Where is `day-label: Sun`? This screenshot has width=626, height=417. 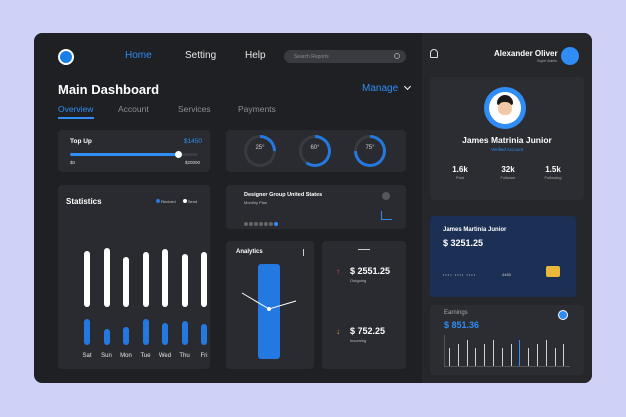
day-label: Sun is located at coordinates (106, 356).